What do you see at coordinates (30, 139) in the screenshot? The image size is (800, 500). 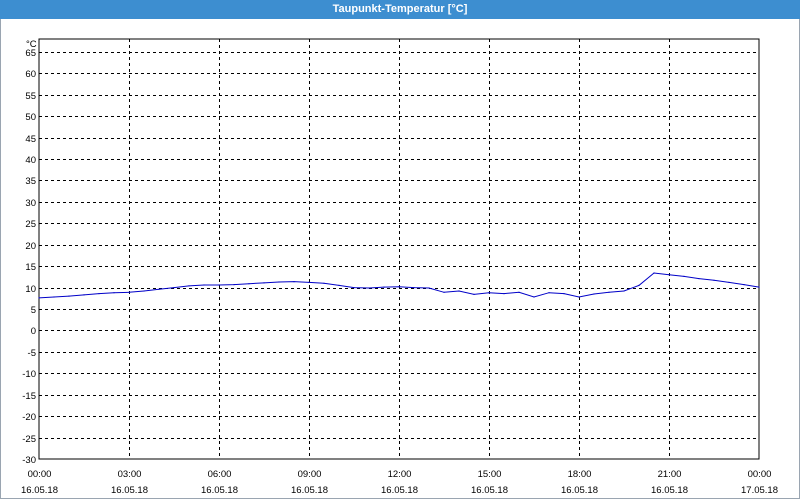 I see `y-tick-label: 45` at bounding box center [30, 139].